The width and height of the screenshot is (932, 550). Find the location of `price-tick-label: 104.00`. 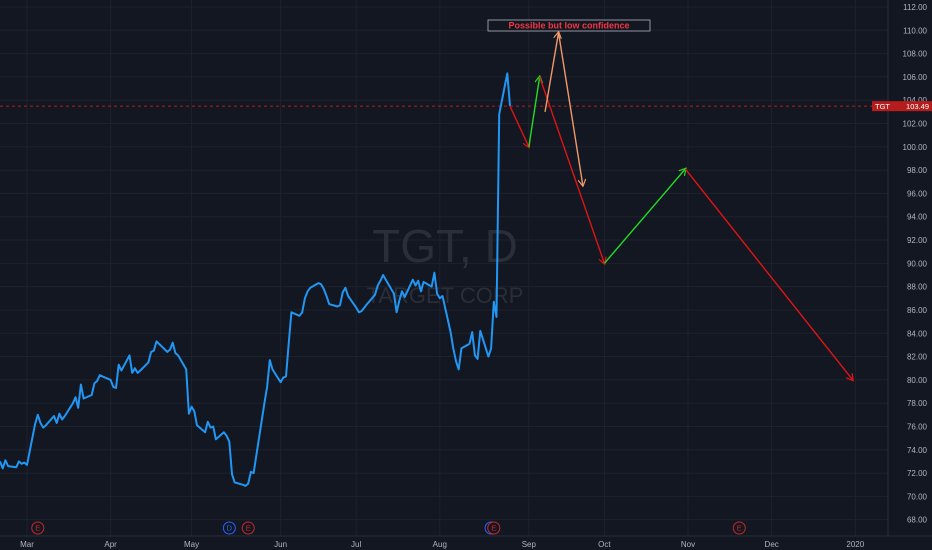

price-tick-label: 104.00 is located at coordinates (915, 100).